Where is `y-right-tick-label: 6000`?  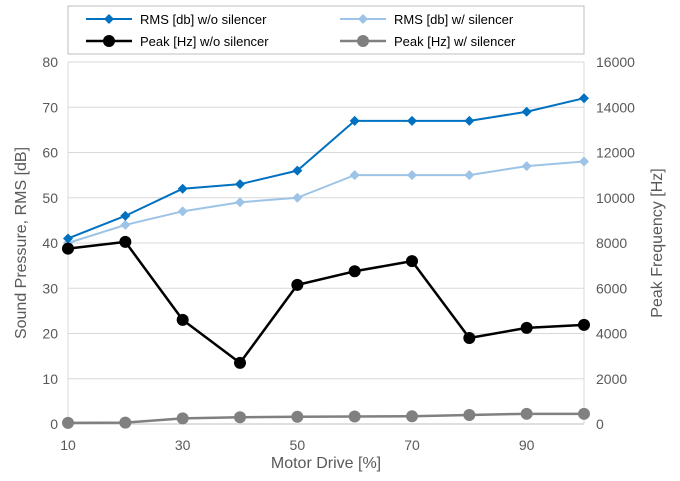 y-right-tick-label: 6000 is located at coordinates (611, 288).